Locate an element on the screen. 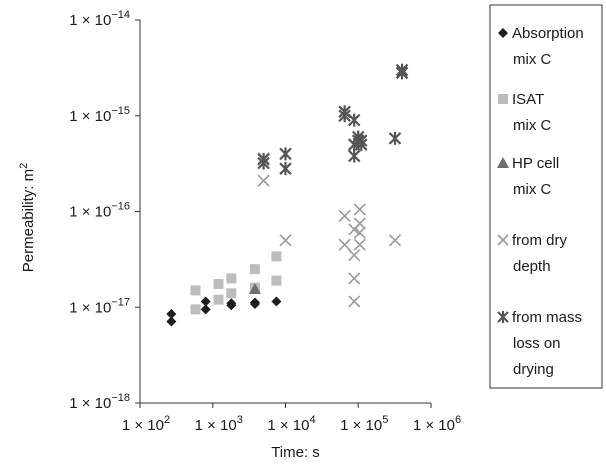 This screenshot has width=606, height=468. legend-label: loss on is located at coordinates (537, 343).